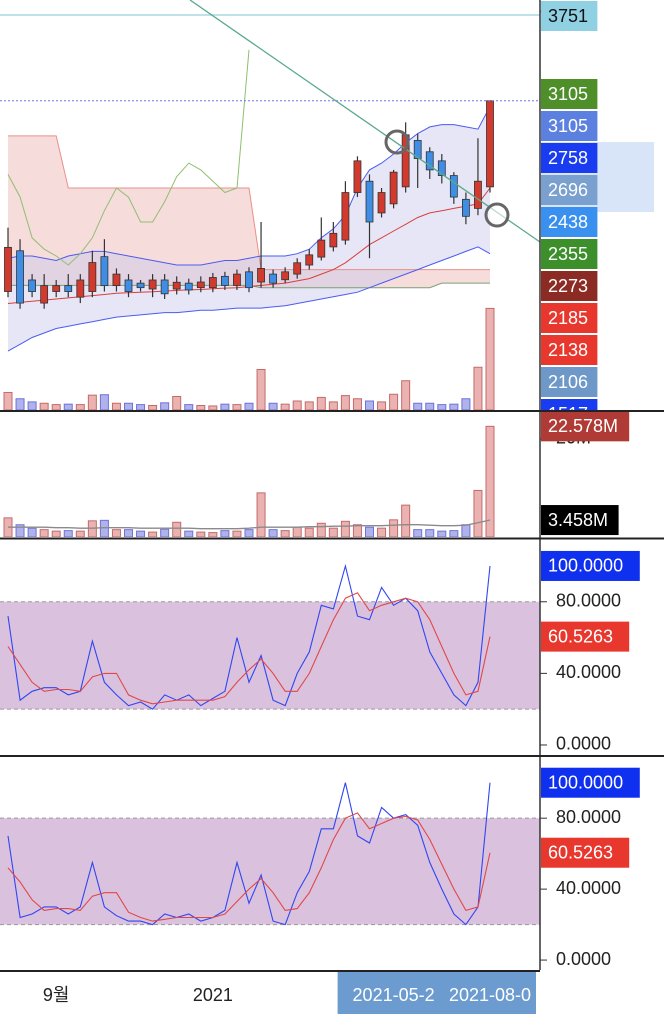 This screenshot has height=1014, width=664. I want to click on price-tag-label: 2273, so click(568, 286).